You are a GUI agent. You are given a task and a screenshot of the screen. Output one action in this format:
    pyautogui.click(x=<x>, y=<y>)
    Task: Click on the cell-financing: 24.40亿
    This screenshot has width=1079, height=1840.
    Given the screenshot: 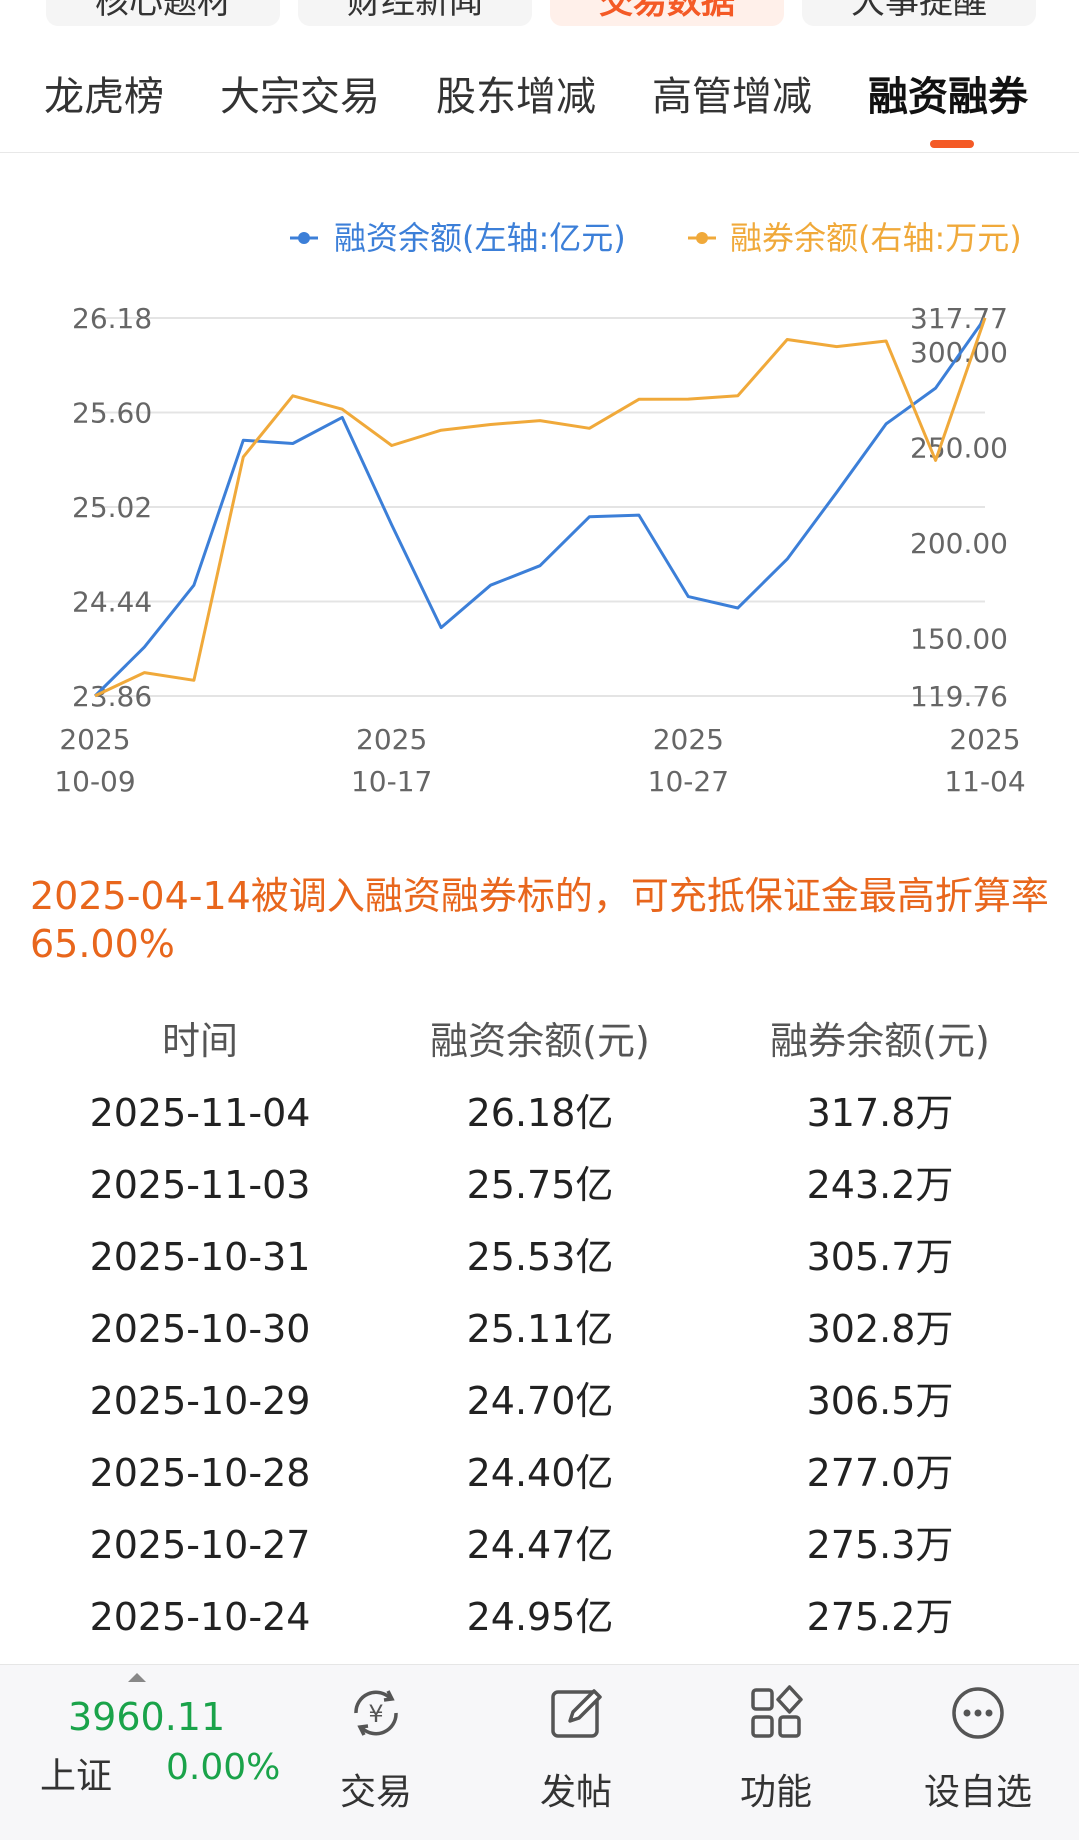 What is the action you would take?
    pyautogui.click(x=540, y=1473)
    